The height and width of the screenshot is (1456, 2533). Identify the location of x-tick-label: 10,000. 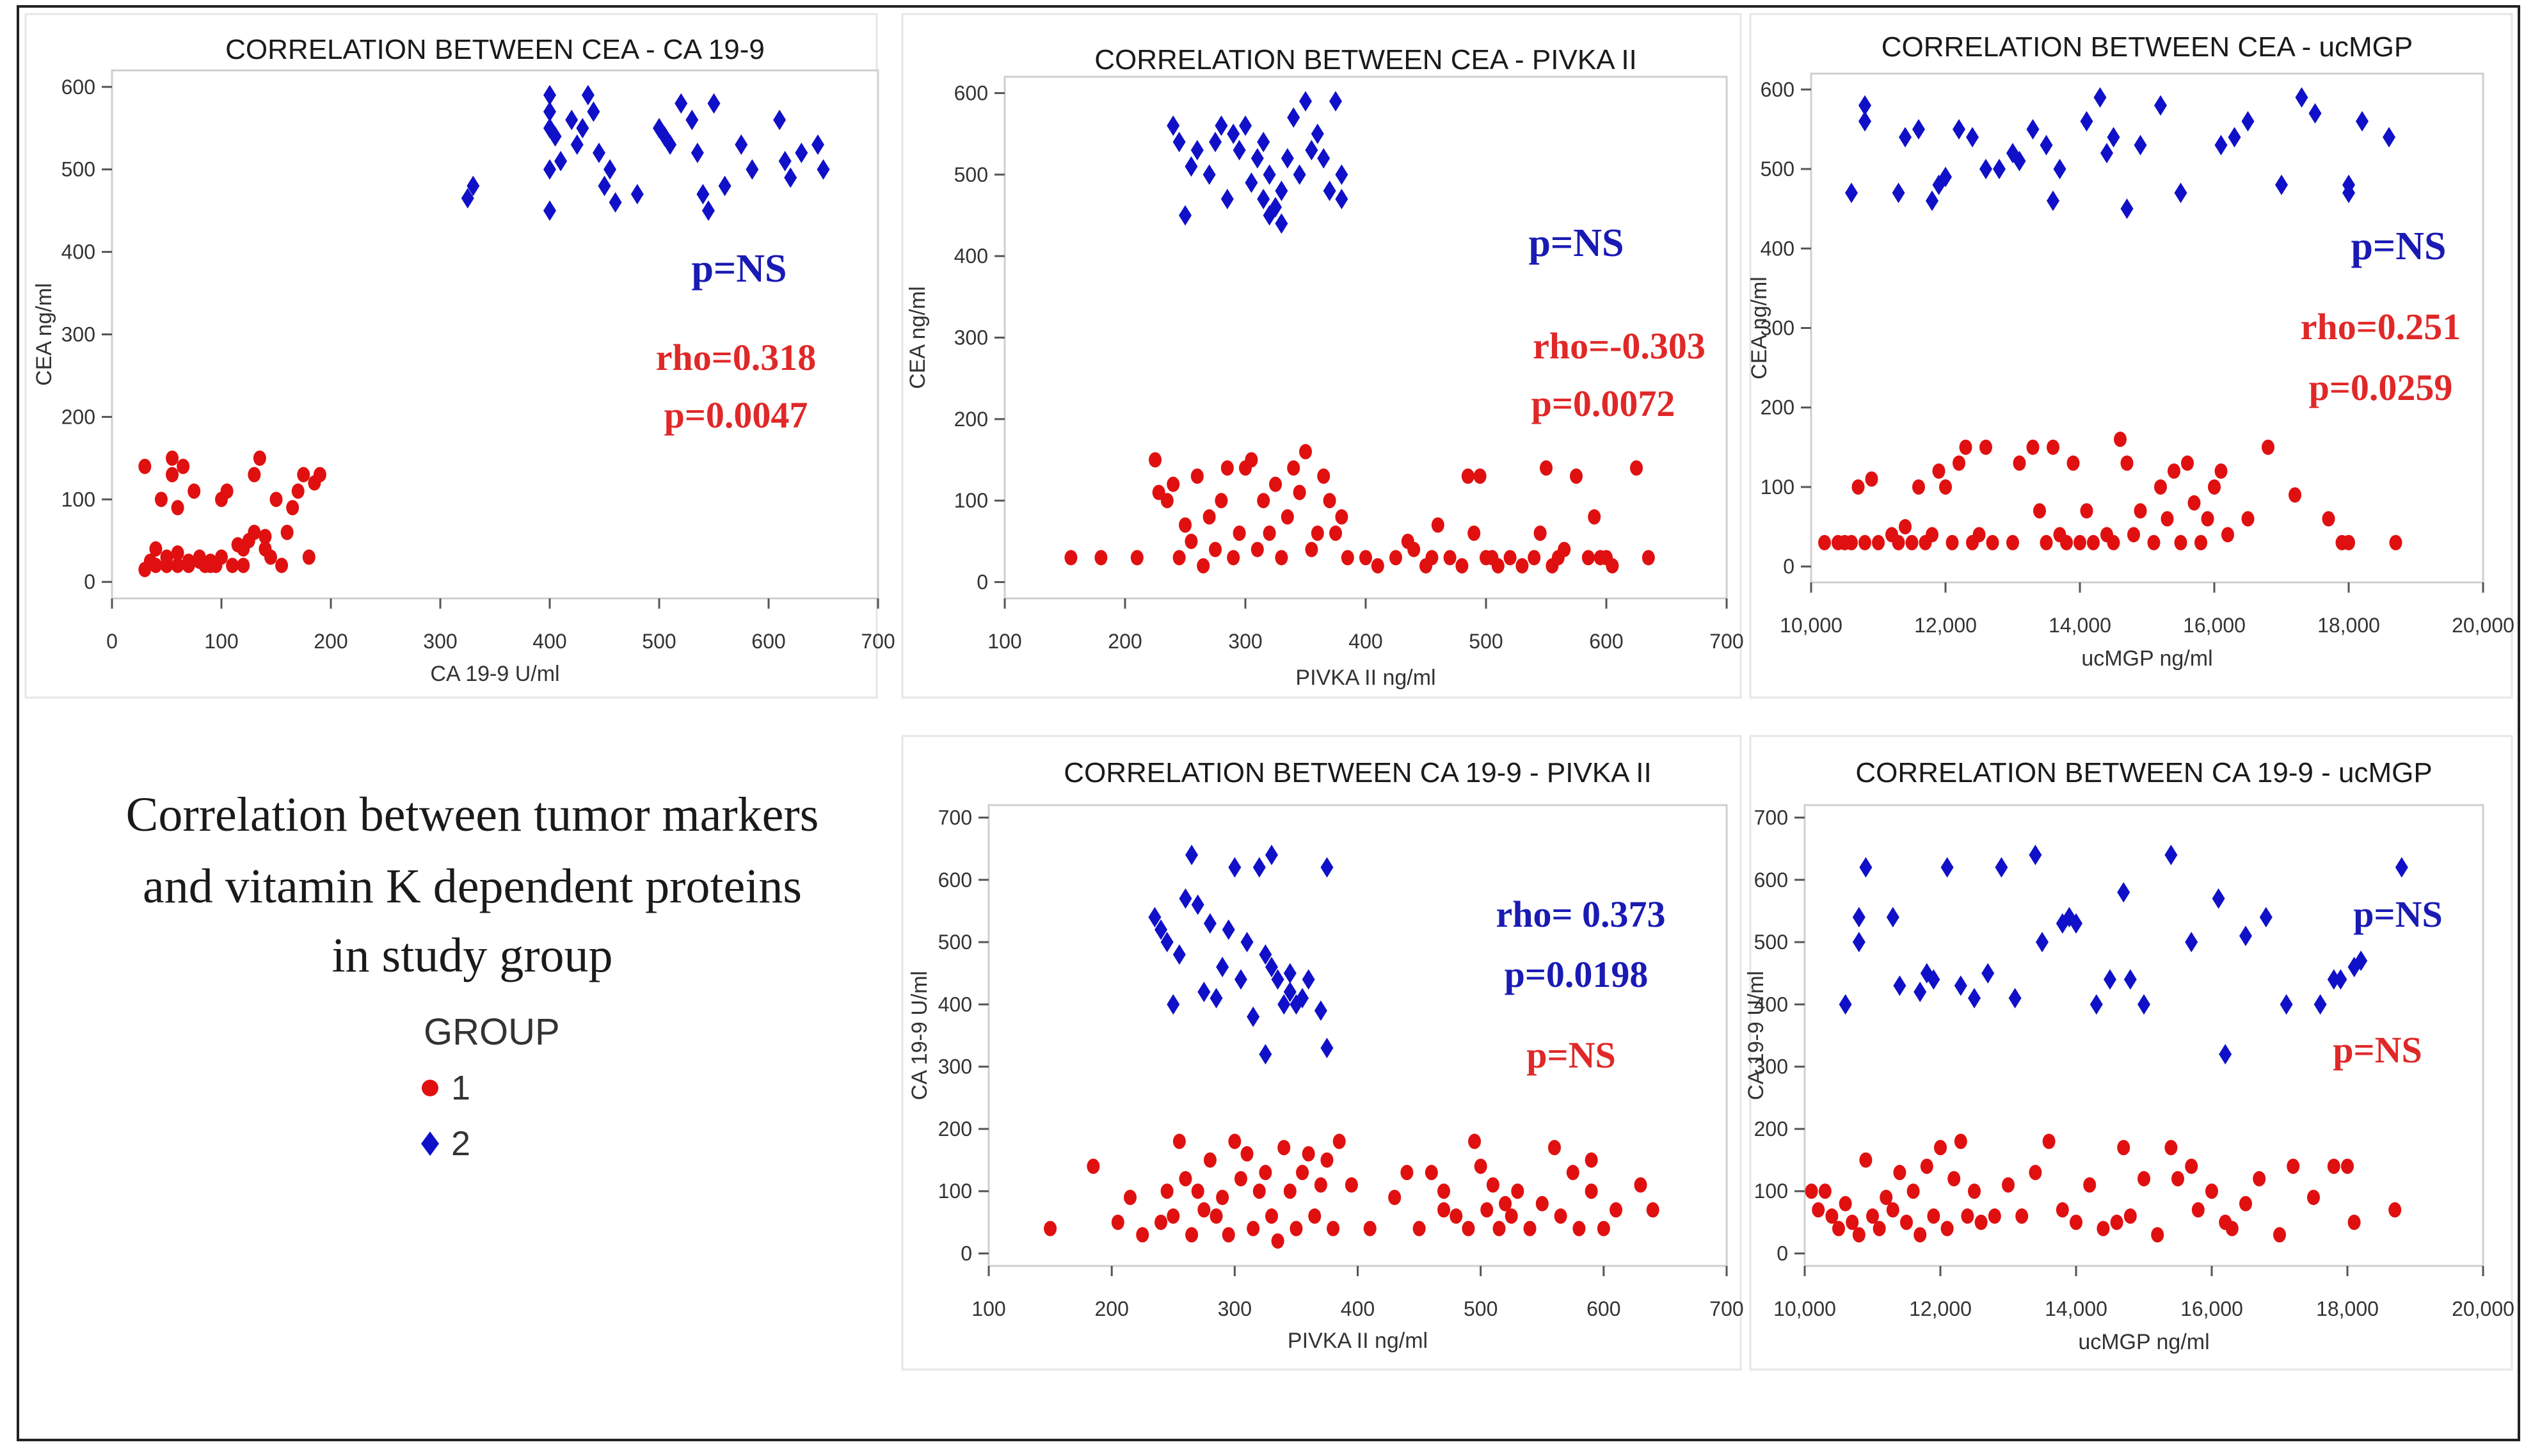
(1804, 1308).